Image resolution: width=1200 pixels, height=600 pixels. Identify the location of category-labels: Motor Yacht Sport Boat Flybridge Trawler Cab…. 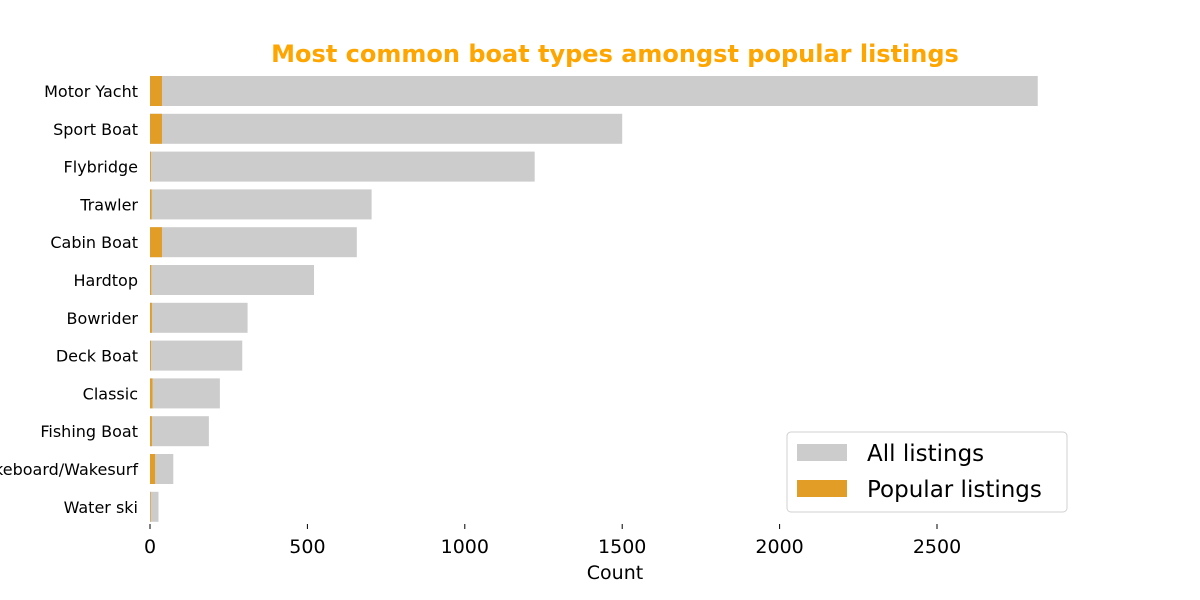
(69, 299).